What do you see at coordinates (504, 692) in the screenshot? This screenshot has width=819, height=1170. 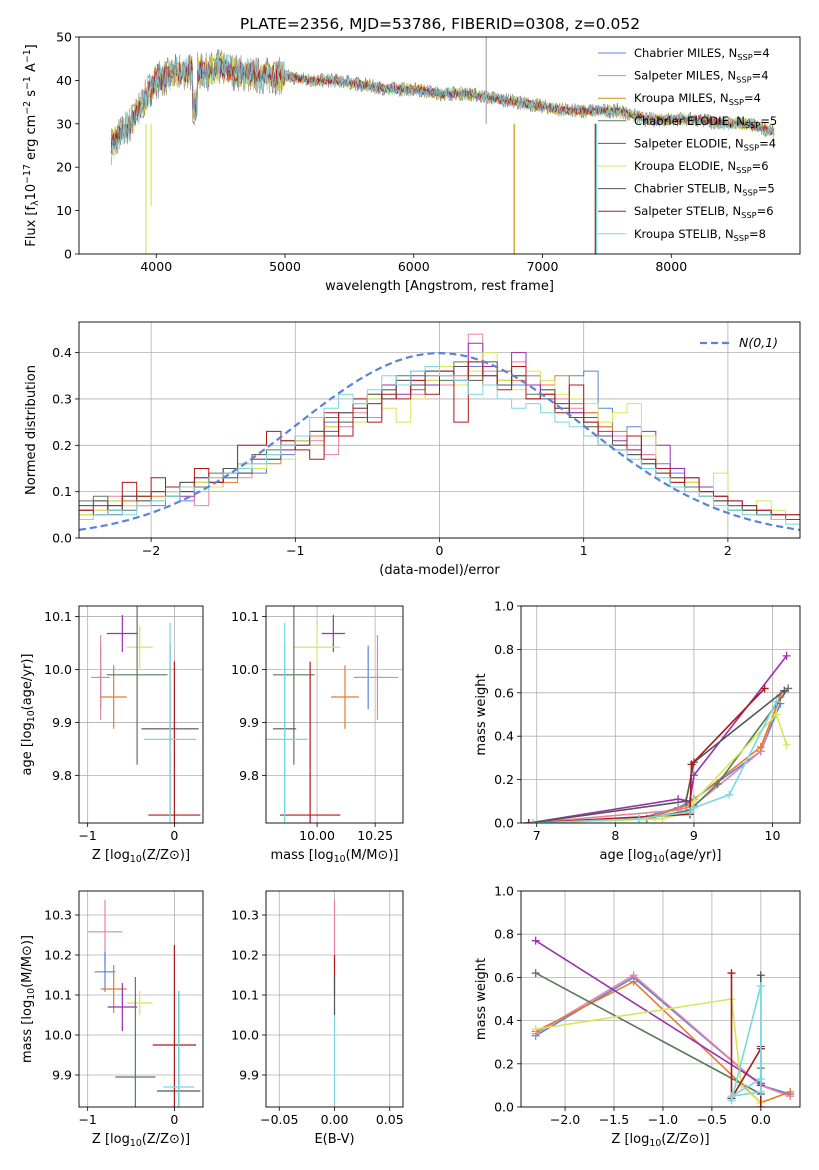 I see `massweight-vs-age-ytick-label: 0.6` at bounding box center [504, 692].